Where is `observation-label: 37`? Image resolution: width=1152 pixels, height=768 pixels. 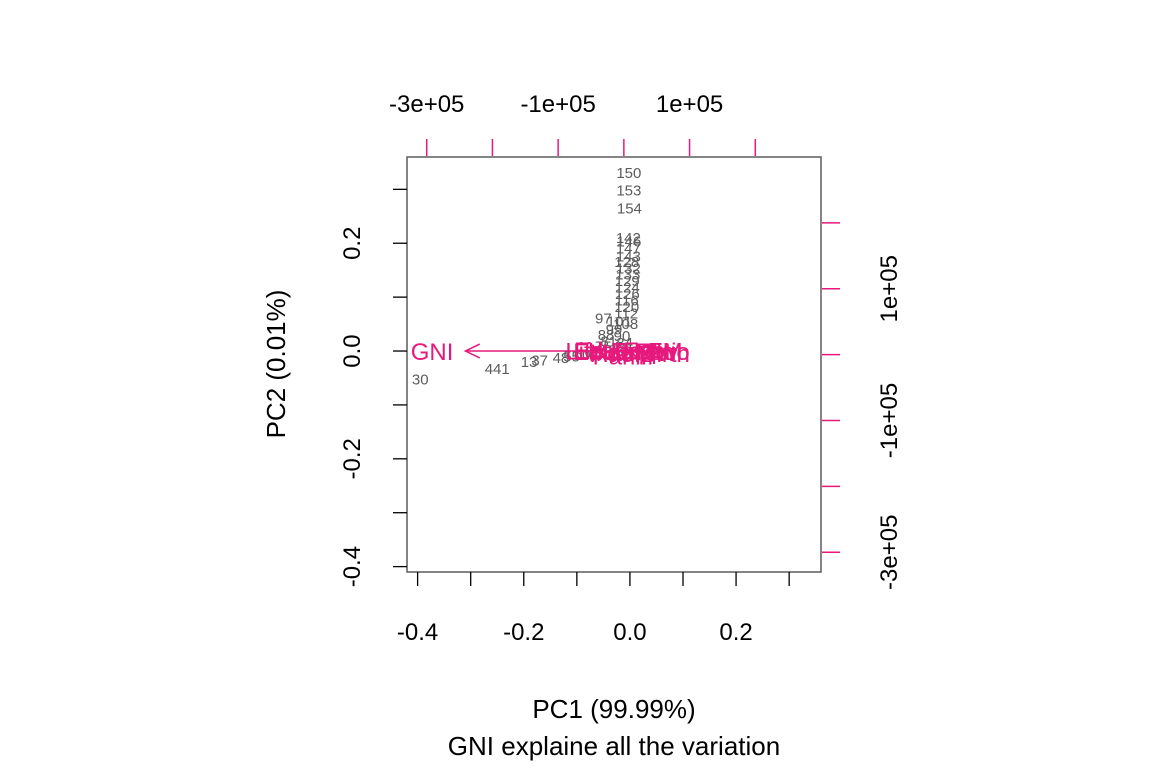 observation-label: 37 is located at coordinates (539, 361).